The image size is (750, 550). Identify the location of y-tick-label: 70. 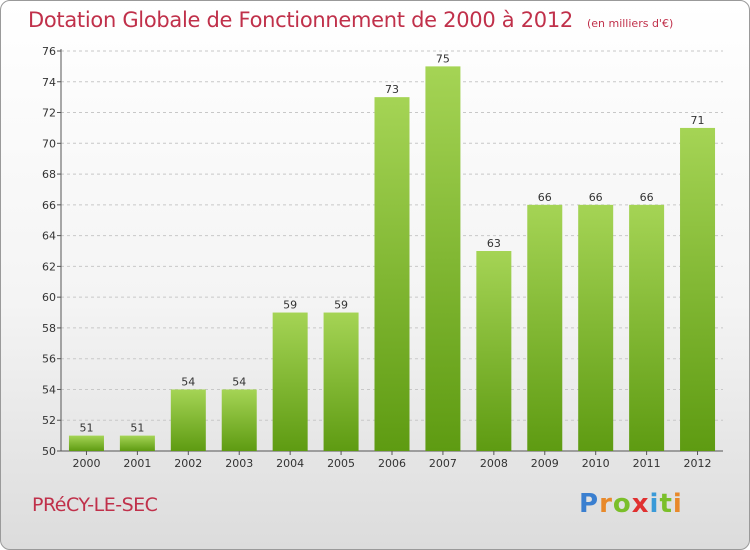
(49, 143).